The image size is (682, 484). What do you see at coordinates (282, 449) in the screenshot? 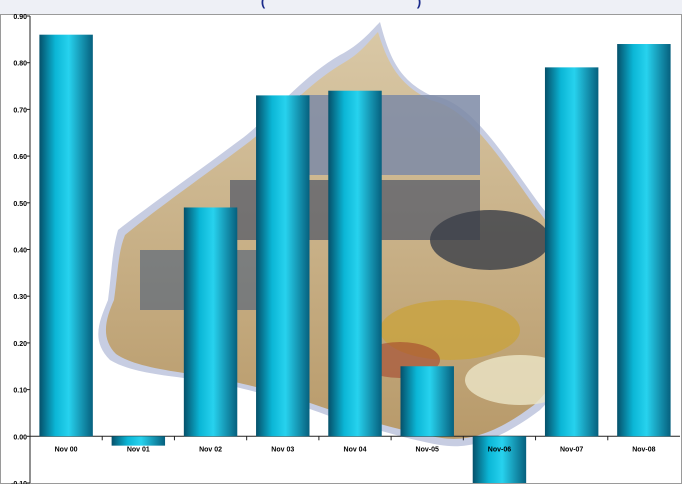
I see `x-category-label: Nov 03` at bounding box center [282, 449].